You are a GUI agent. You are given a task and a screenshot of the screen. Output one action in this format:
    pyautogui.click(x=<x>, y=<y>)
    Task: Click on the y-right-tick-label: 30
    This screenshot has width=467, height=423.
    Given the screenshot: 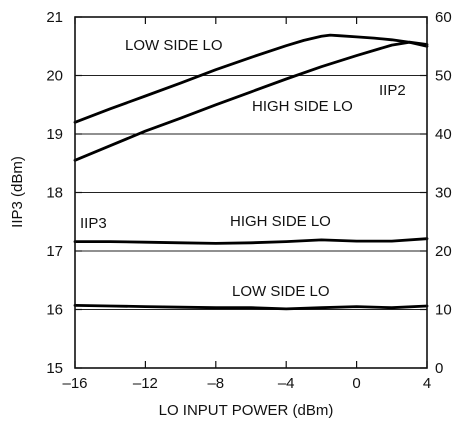 What is the action you would take?
    pyautogui.click(x=443, y=193)
    